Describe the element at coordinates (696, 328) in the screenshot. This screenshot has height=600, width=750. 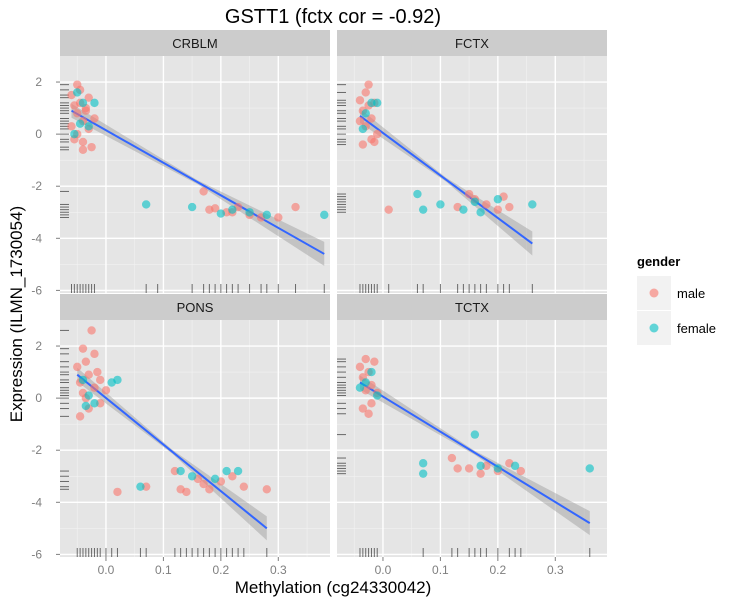
I see `legend-label: female` at that location.